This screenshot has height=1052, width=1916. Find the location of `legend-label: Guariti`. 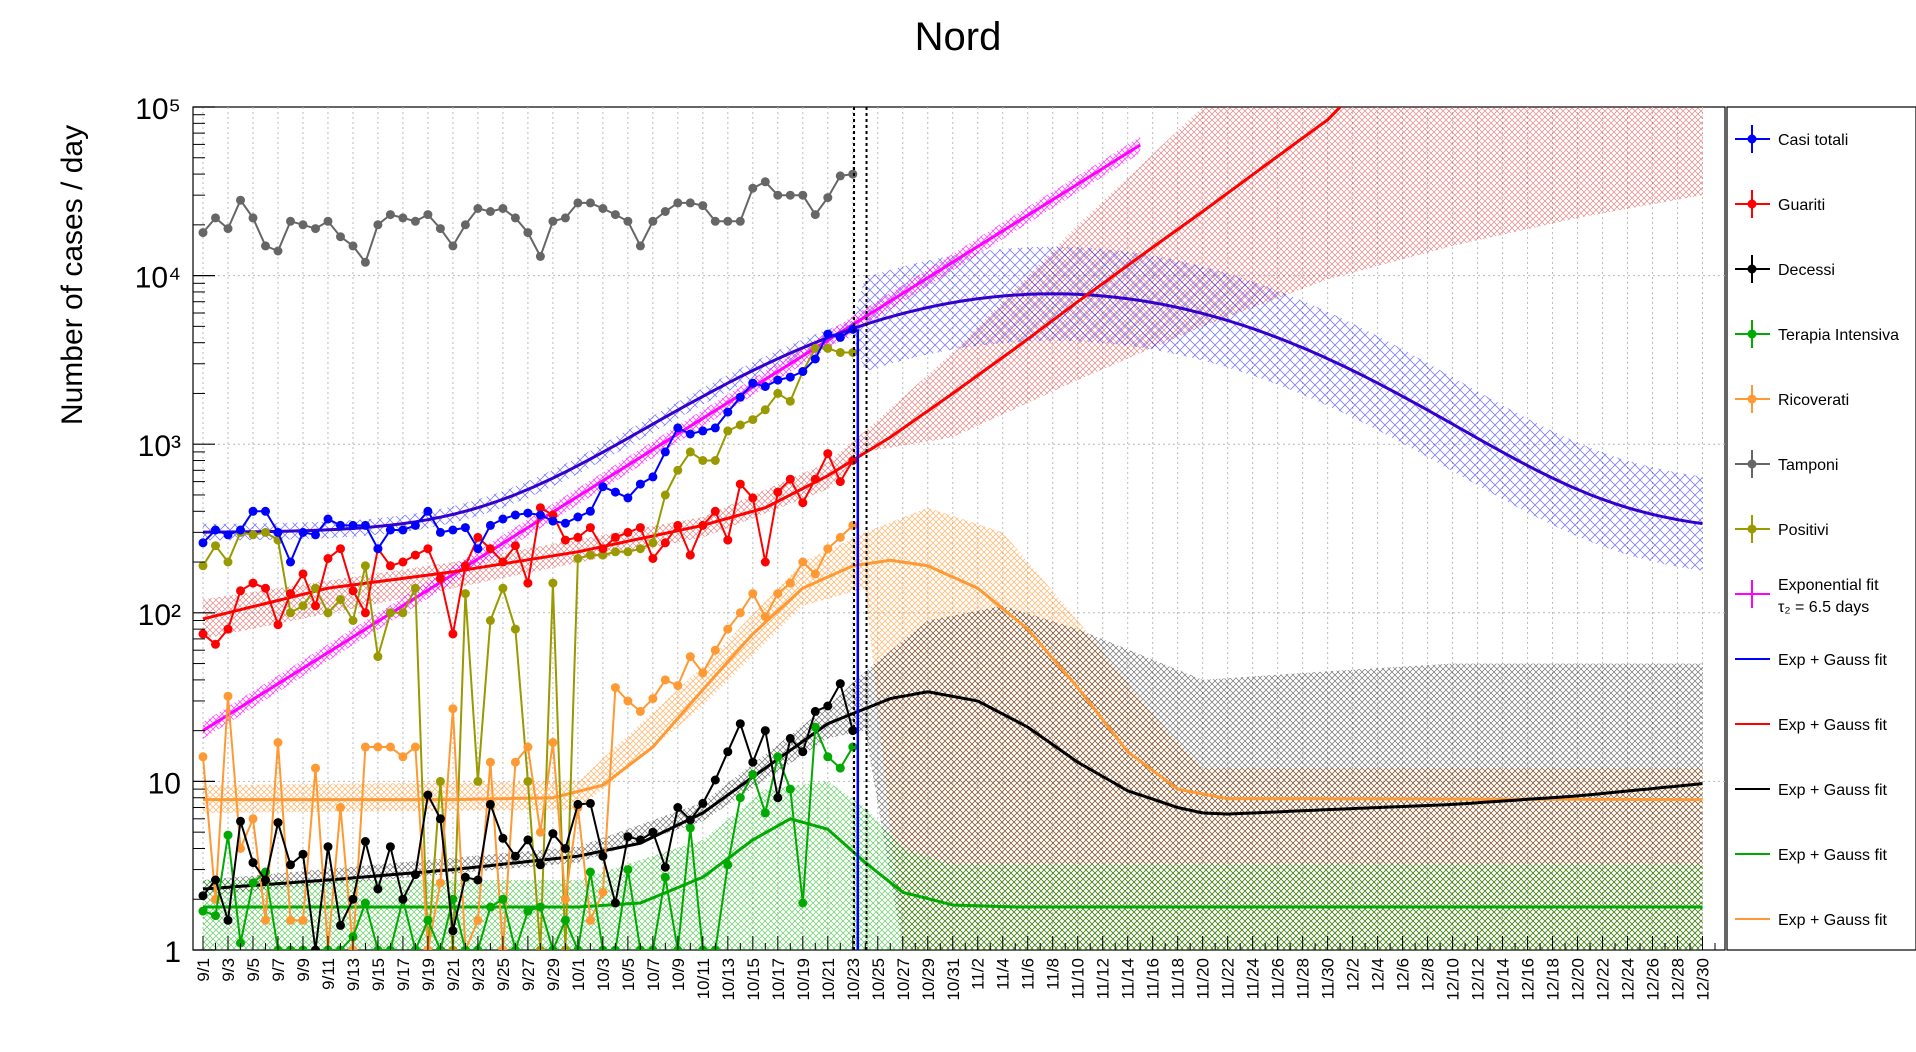

legend-label: Guariti is located at coordinates (1801, 205).